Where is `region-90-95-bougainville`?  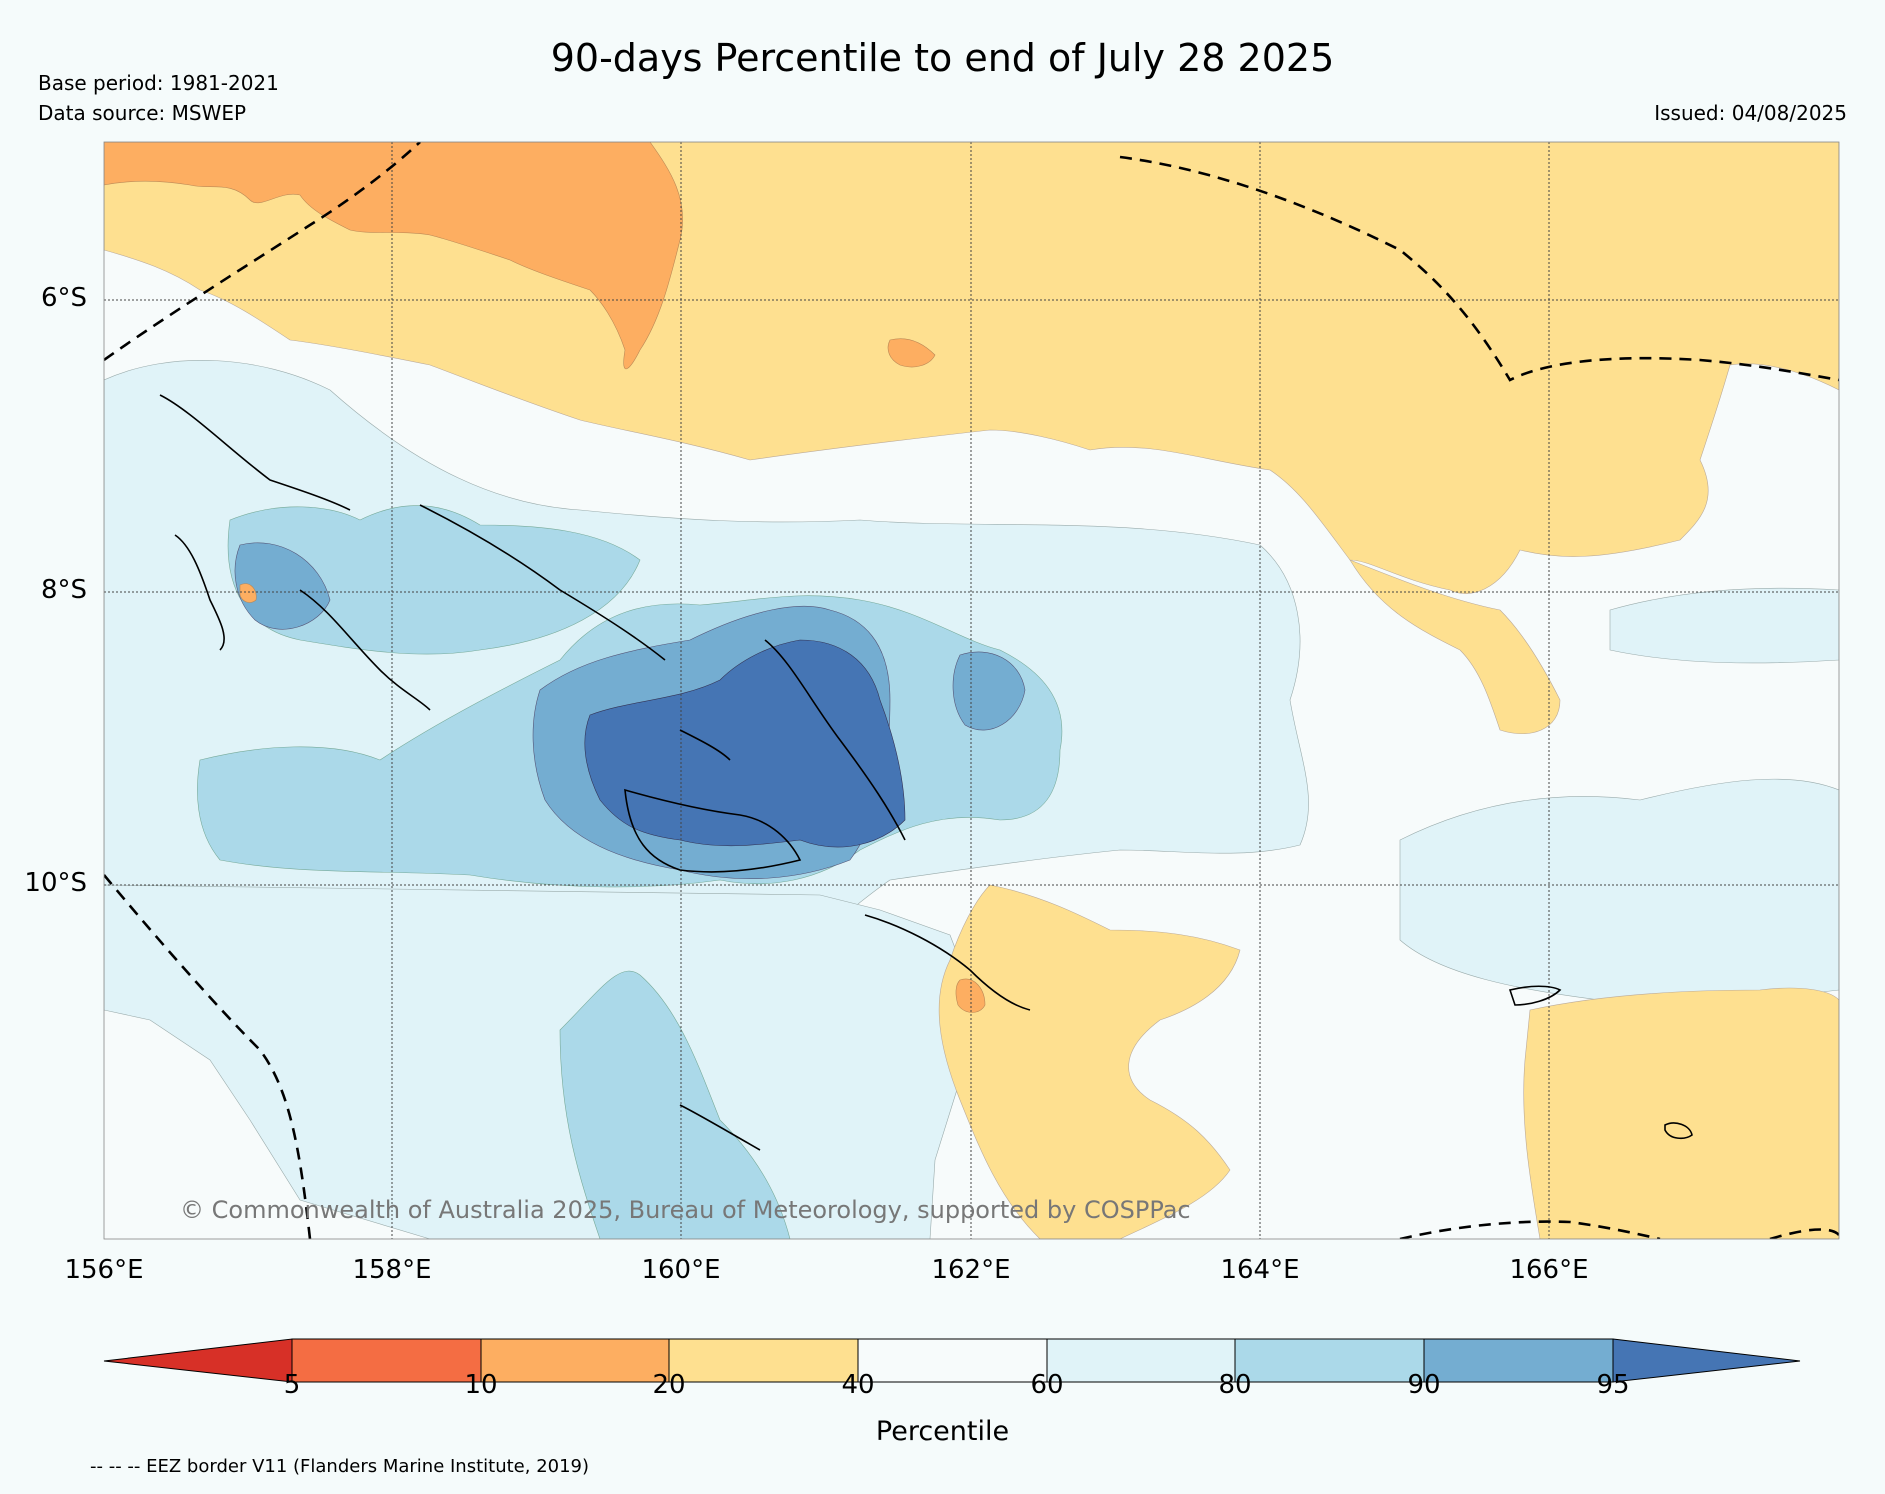
region-90-95-bougainville is located at coordinates (282, 586).